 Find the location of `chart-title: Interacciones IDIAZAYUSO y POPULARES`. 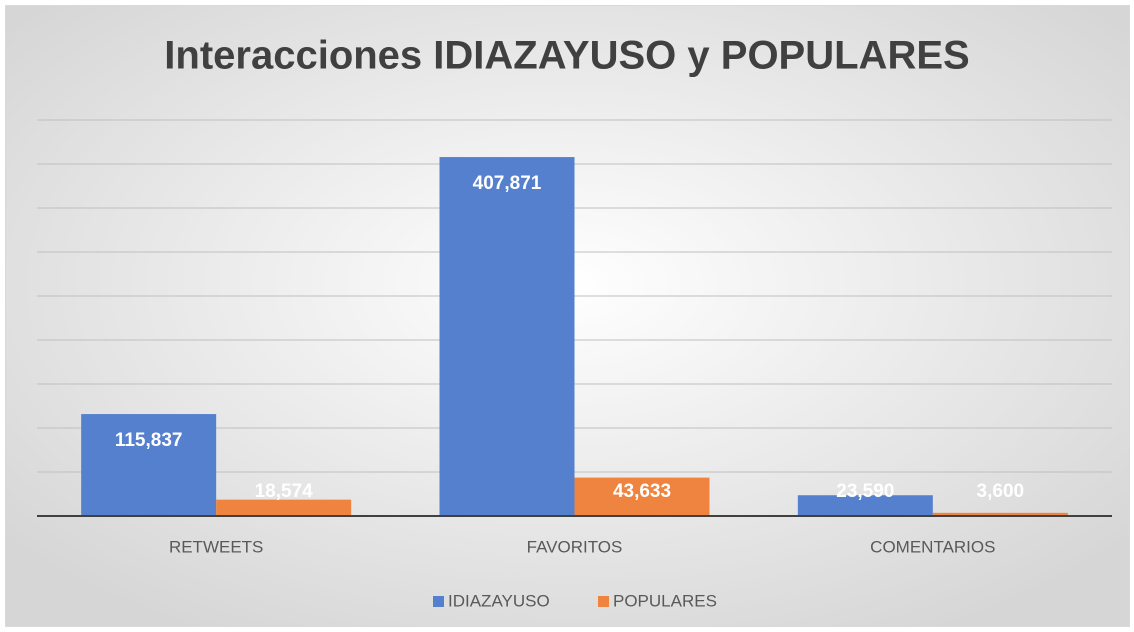

chart-title: Interacciones IDIAZAYUSO y POPULARES is located at coordinates (566, 56).